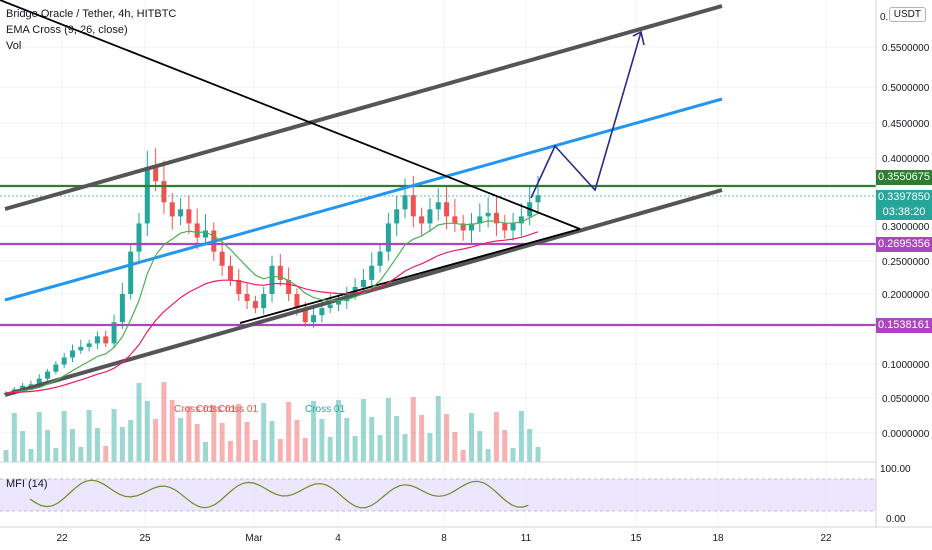 The height and width of the screenshot is (550, 932). What do you see at coordinates (67, 30) in the screenshot?
I see `ema-indicator-label: EMA Cross (9, 26, close)` at bounding box center [67, 30].